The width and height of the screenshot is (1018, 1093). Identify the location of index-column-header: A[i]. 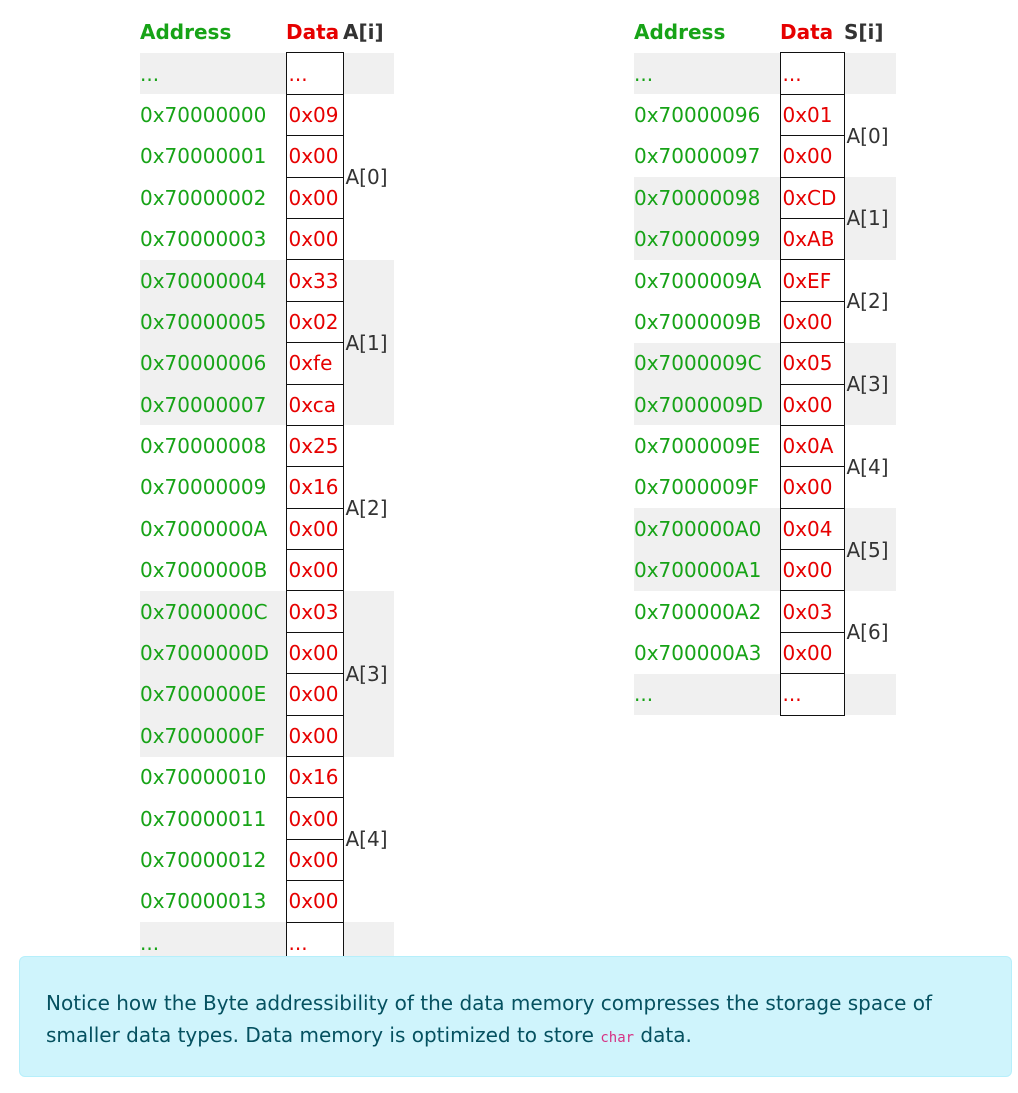
(368, 32).